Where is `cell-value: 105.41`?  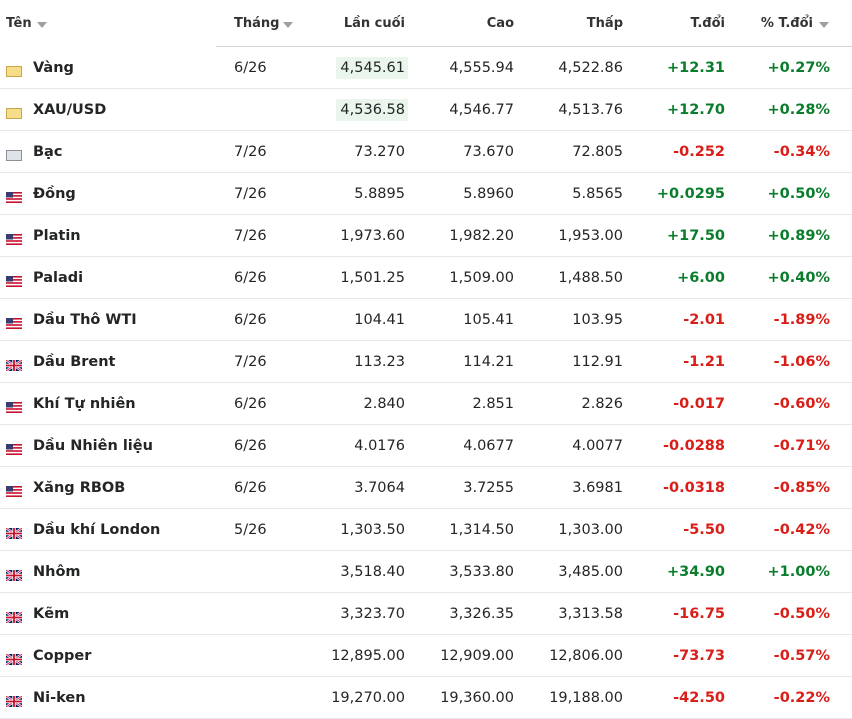 cell-value: 105.41 is located at coordinates (488, 320).